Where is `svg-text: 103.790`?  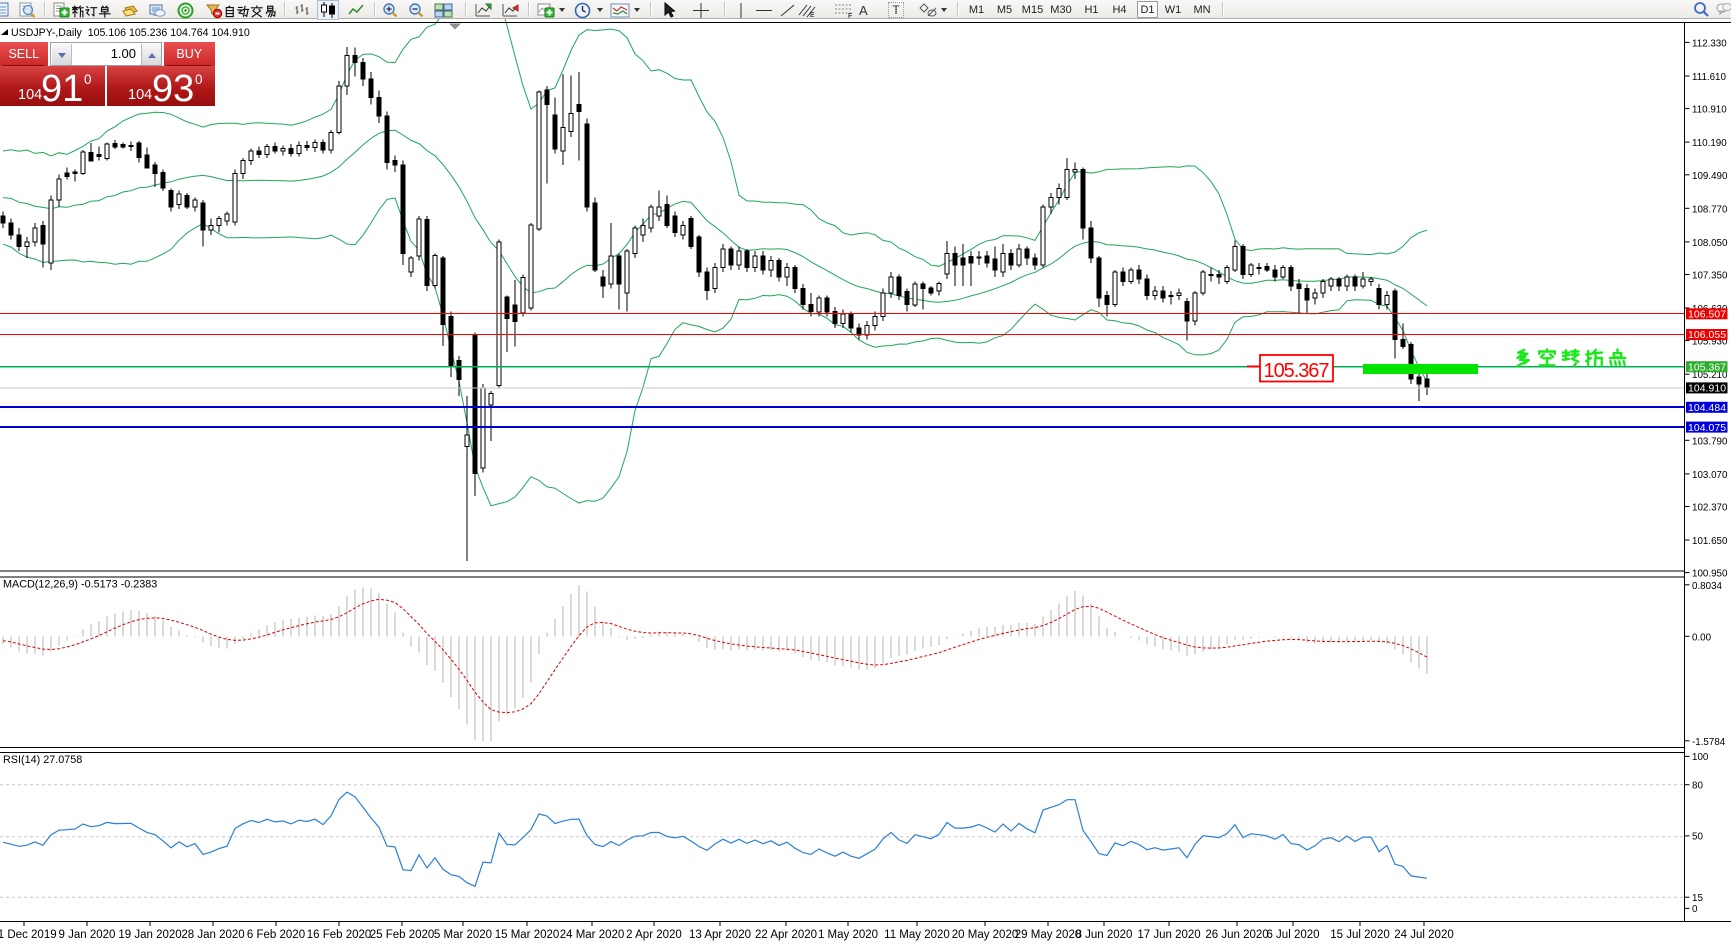
svg-text: 103.790 is located at coordinates (1710, 441).